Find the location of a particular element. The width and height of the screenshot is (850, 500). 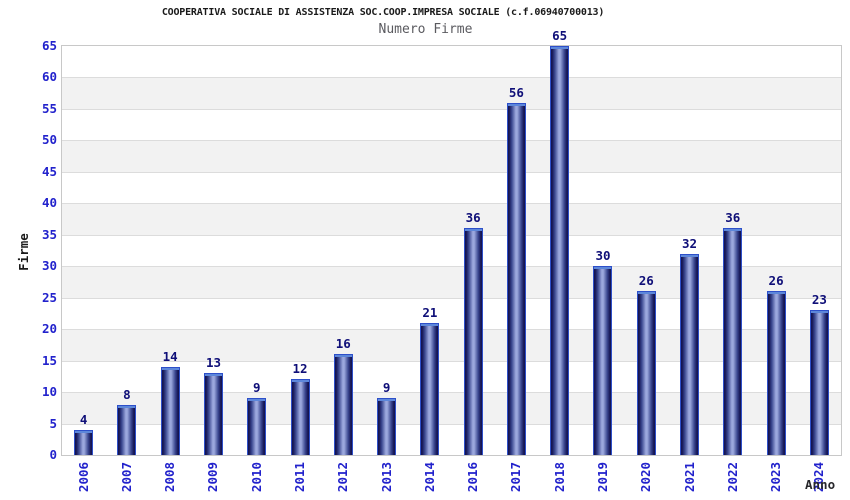

bar-value-label: 32 is located at coordinates (689, 243).